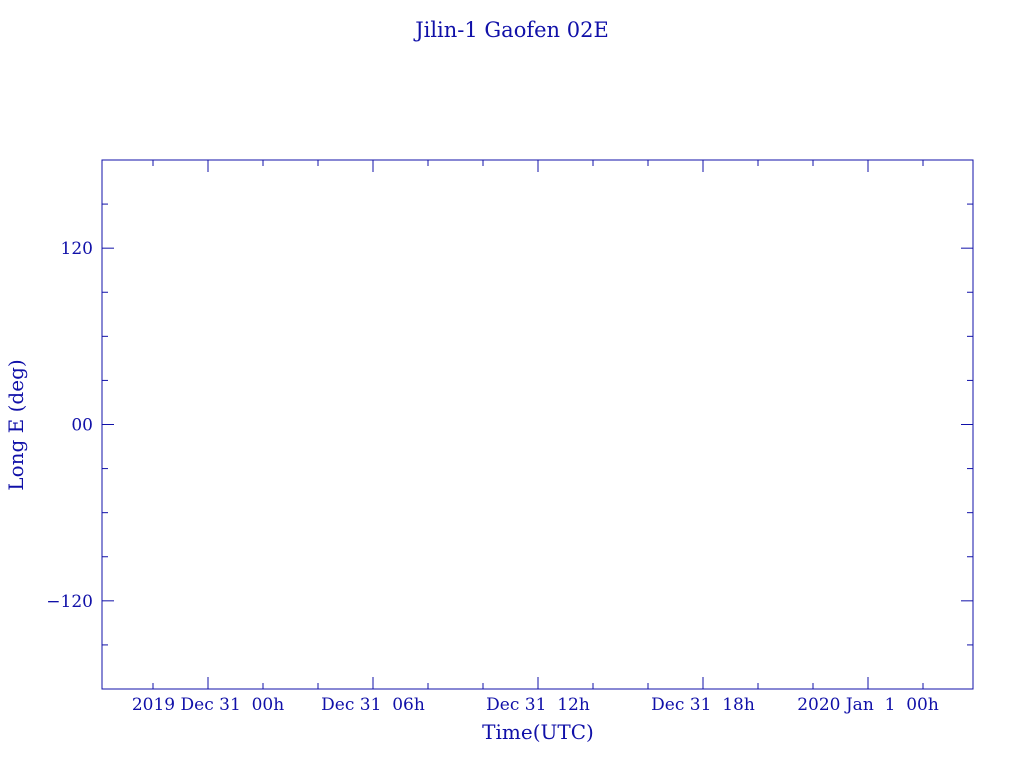 Image resolution: width=1024 pixels, height=768 pixels. I want to click on x-tick-label: 2020 Jan 1 00h, so click(868, 705).